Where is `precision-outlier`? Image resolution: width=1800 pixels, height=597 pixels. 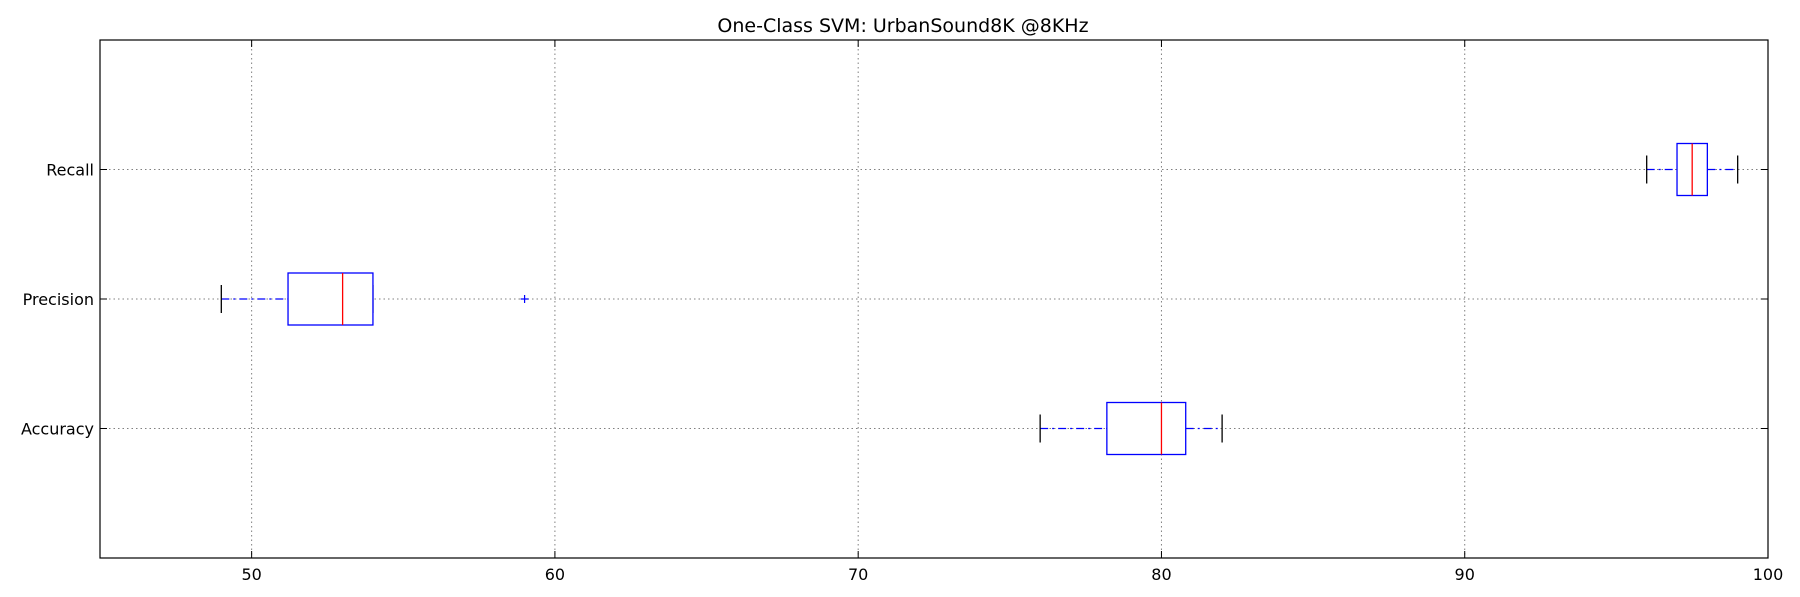 precision-outlier is located at coordinates (524, 299).